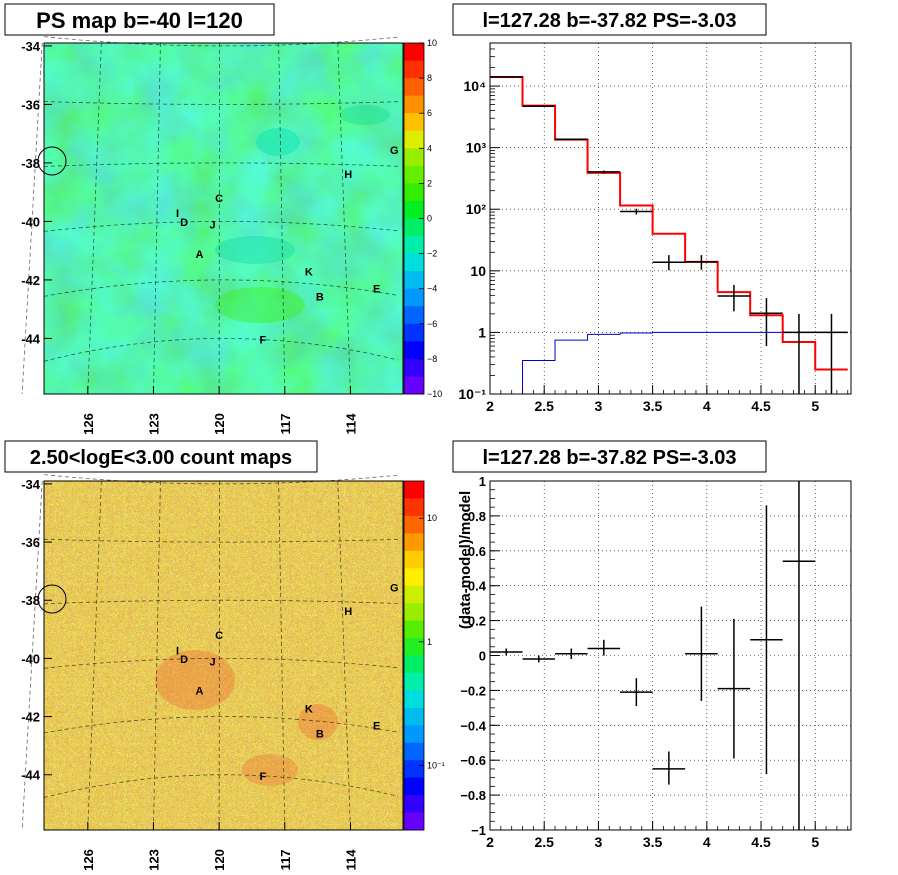 Image resolution: width=898 pixels, height=875 pixels. Describe the element at coordinates (88, 860) in the screenshot. I see `cm-x-tick-label: 126` at that location.